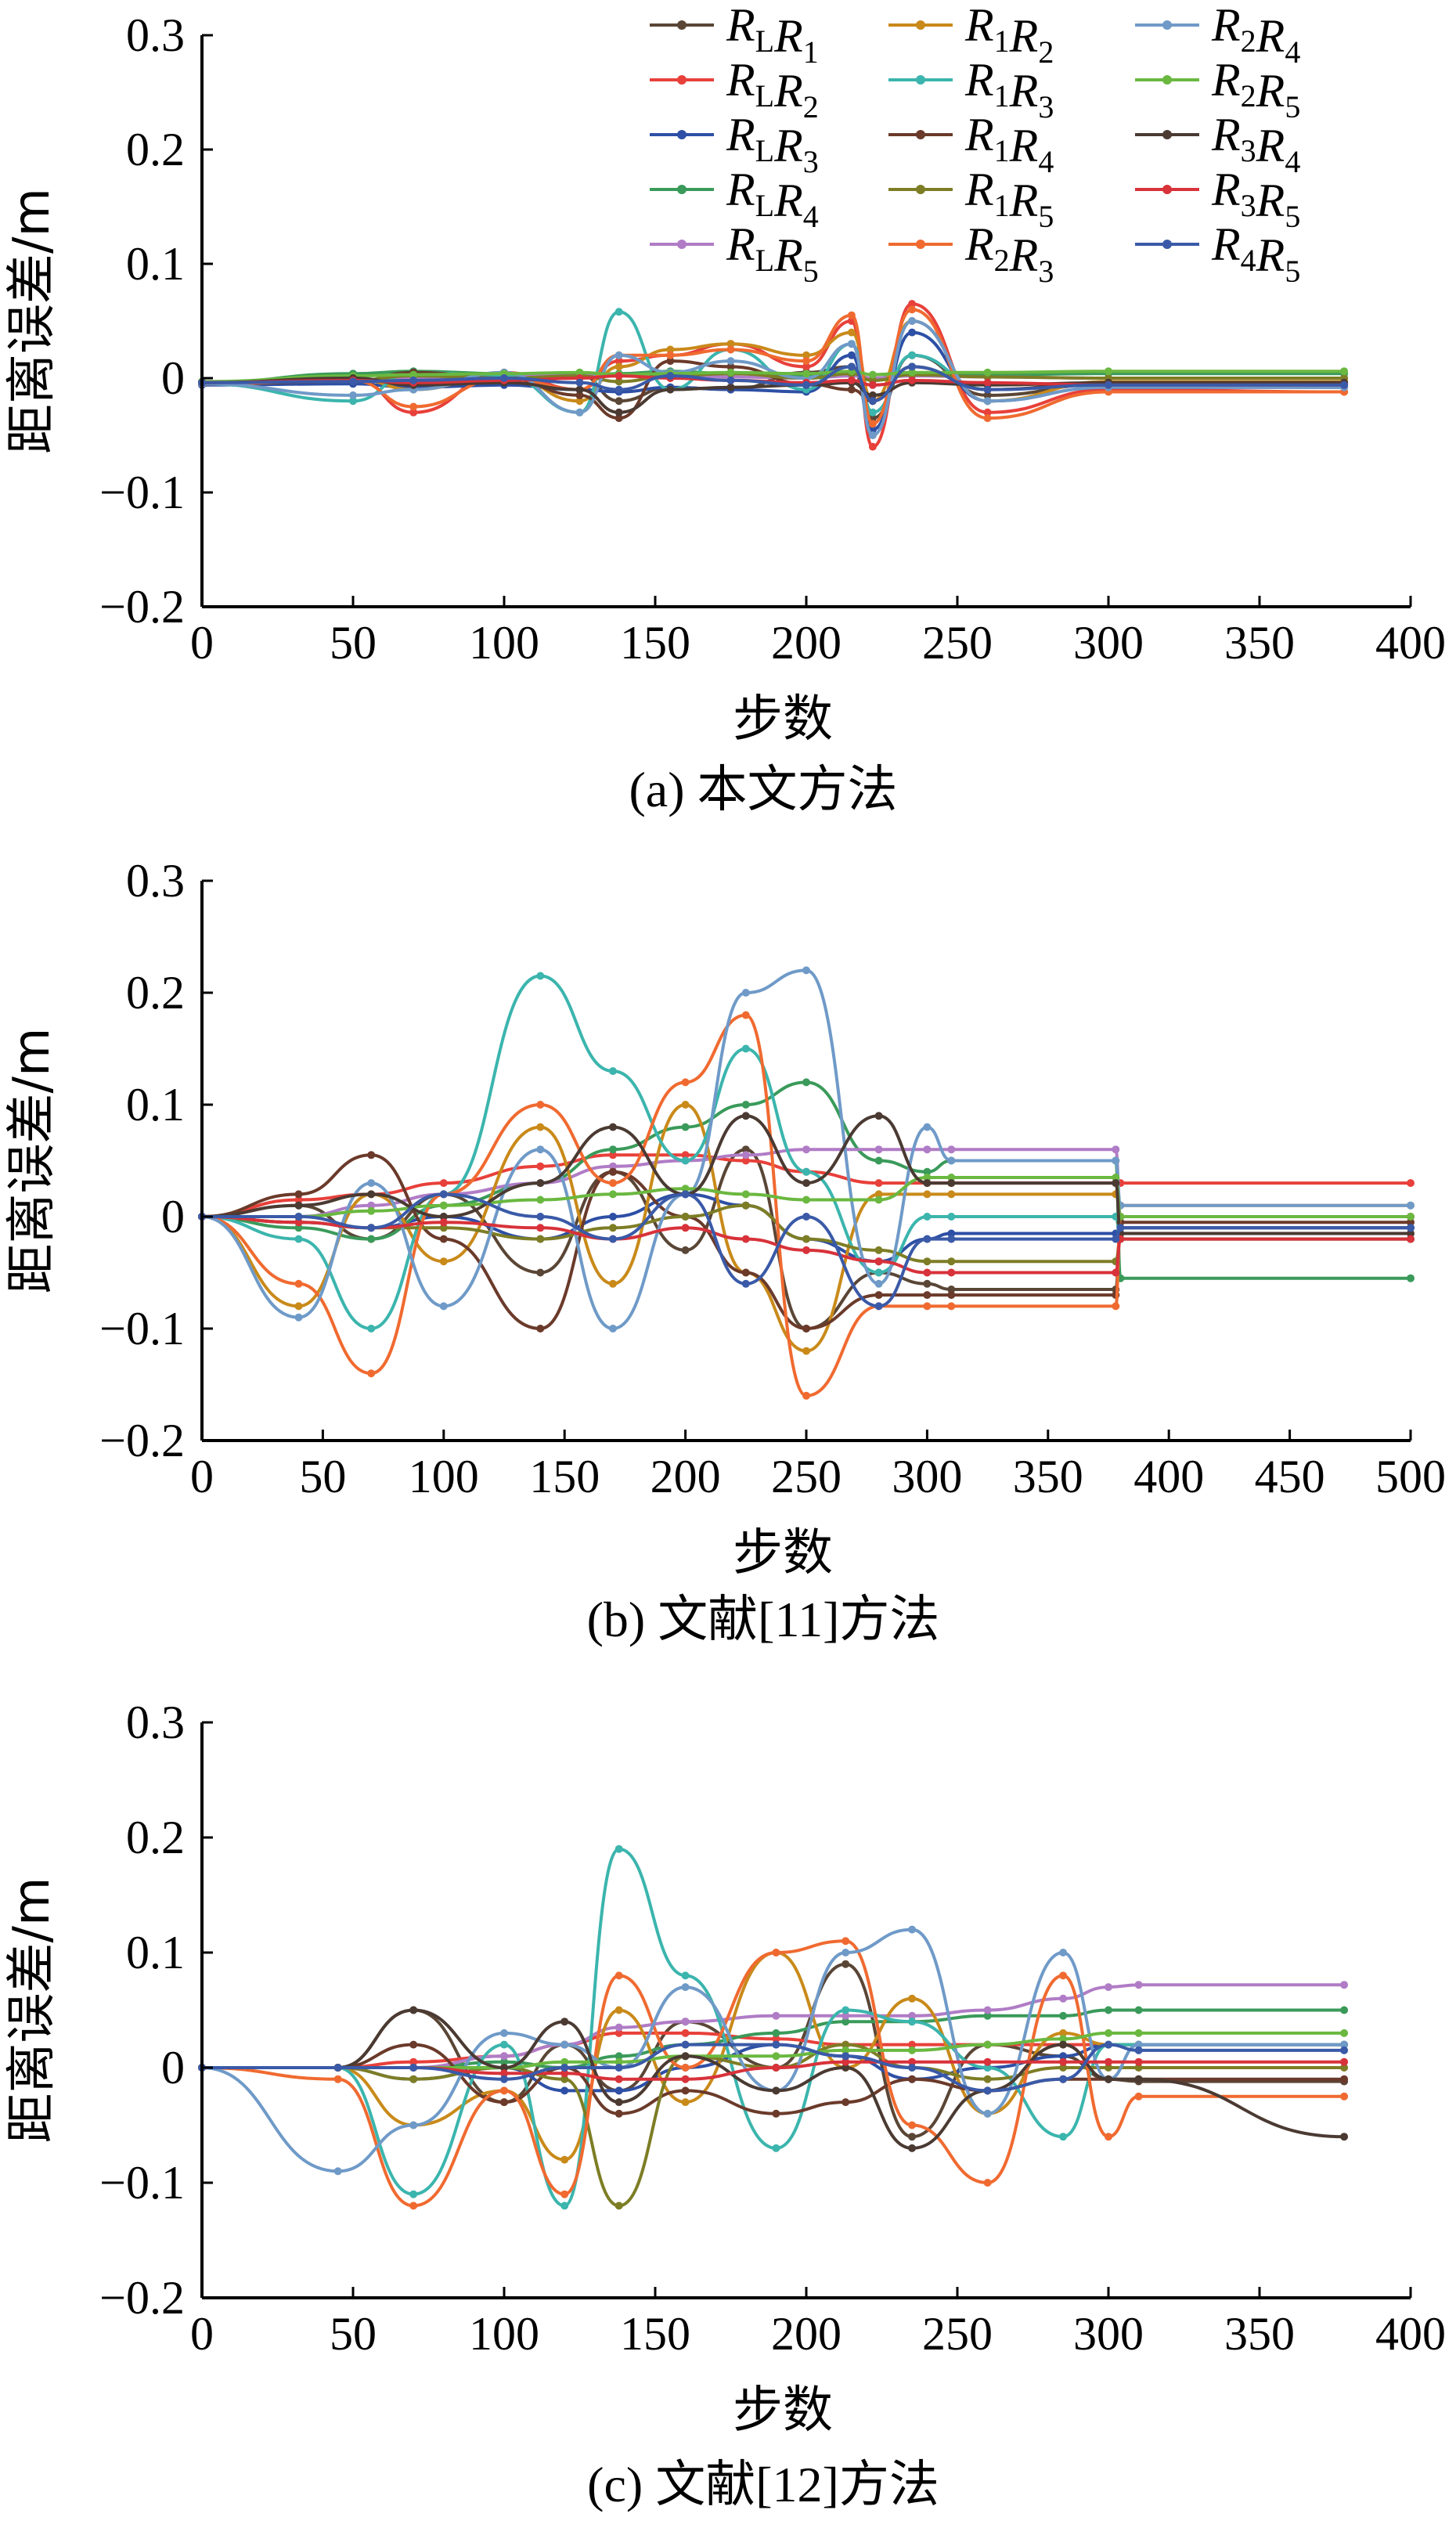 This screenshot has height=2528, width=1456. What do you see at coordinates (353, 643) in the screenshot?
I see `x-tick-label: 50` at bounding box center [353, 643].